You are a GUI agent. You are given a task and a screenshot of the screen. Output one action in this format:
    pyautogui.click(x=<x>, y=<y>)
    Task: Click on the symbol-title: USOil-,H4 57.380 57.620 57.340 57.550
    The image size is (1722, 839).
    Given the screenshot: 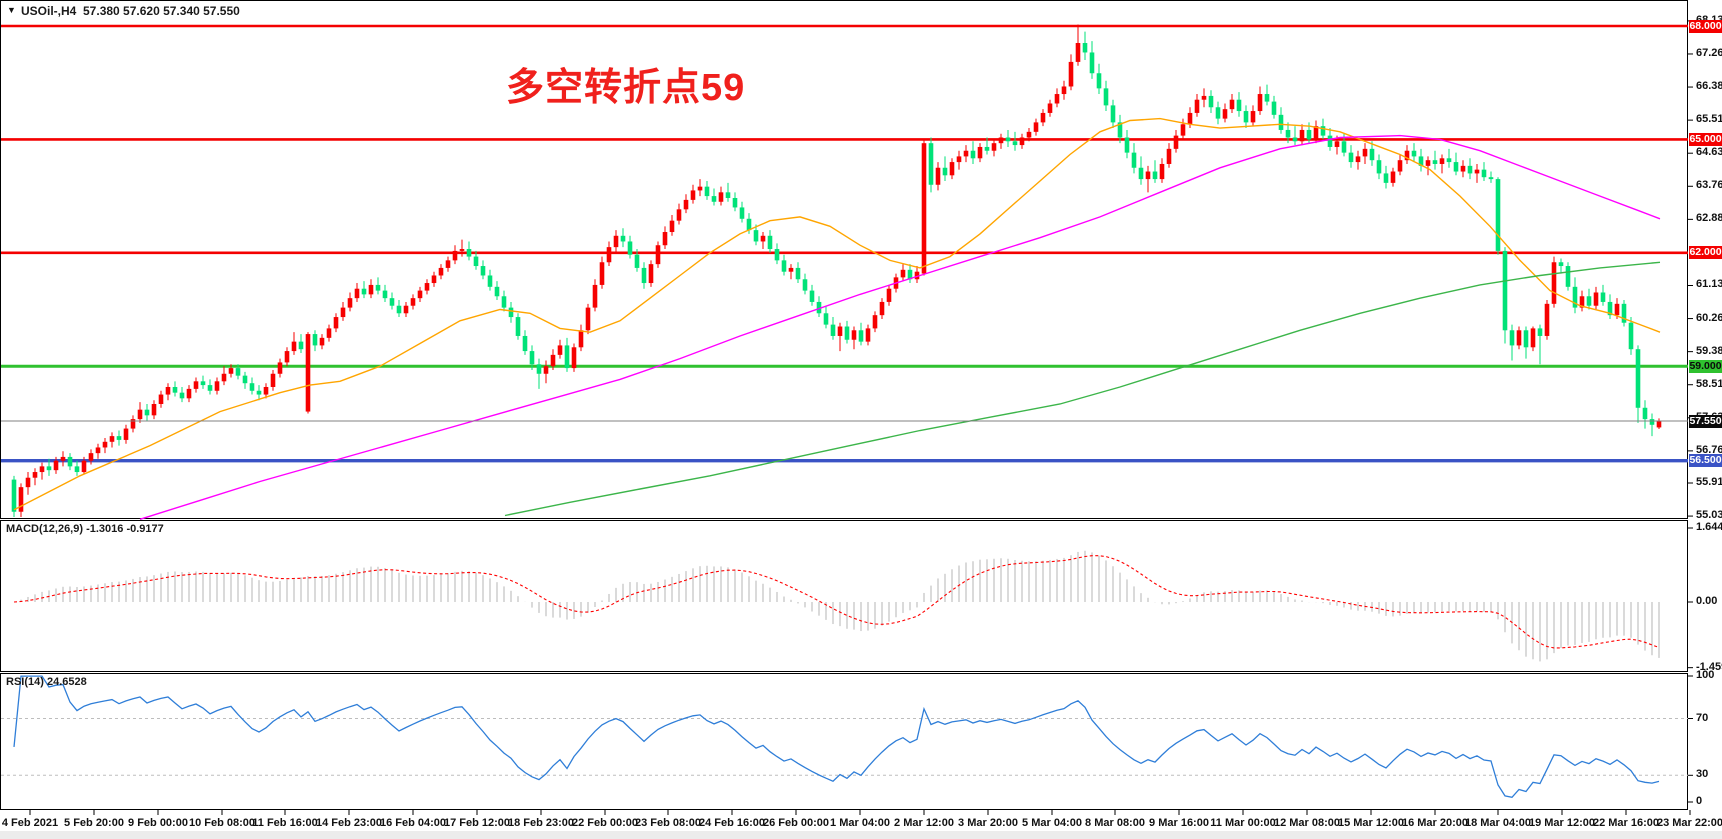 What is the action you would take?
    pyautogui.click(x=130, y=11)
    